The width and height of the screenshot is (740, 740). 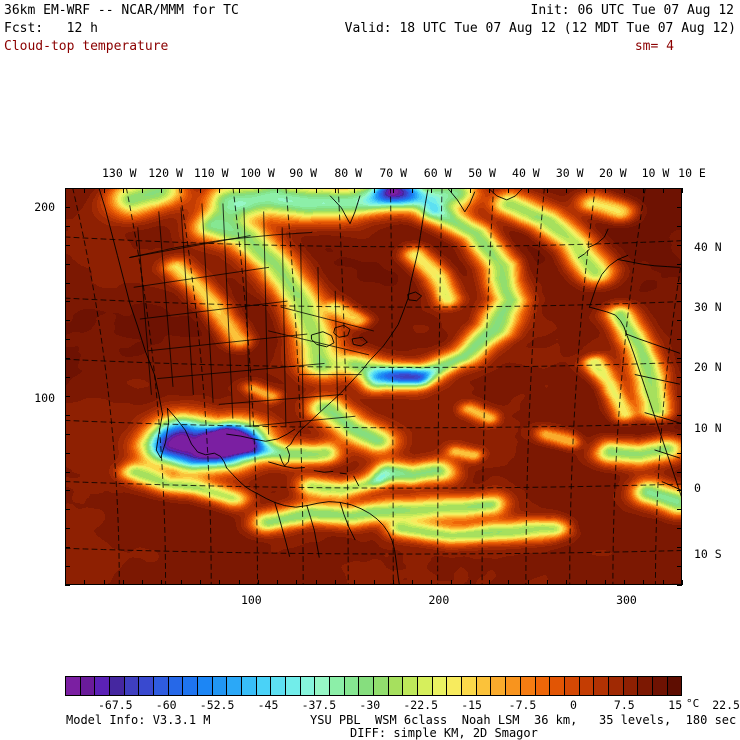 What do you see at coordinates (526, 173) in the screenshot?
I see `axis-label: 40 W` at bounding box center [526, 173].